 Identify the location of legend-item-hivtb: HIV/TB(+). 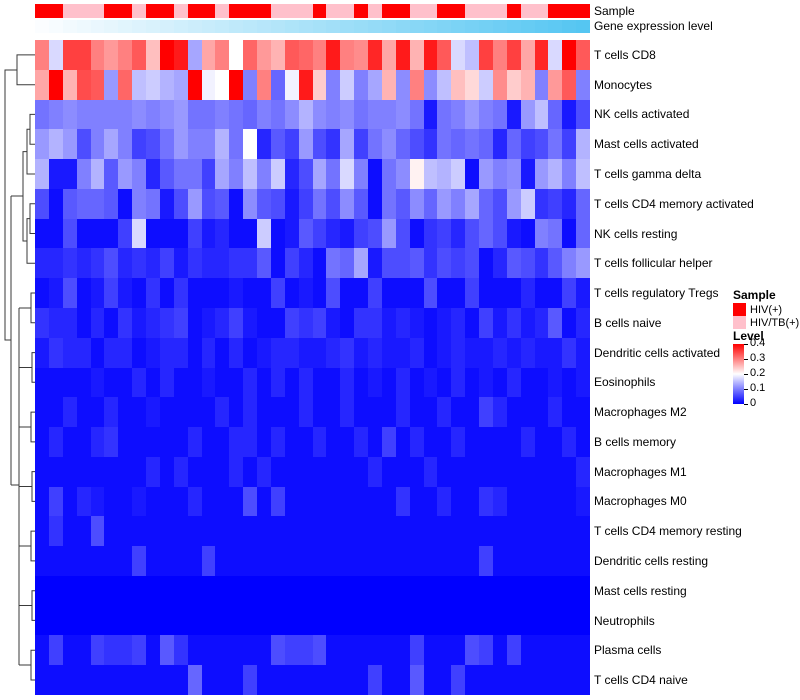
(766, 322).